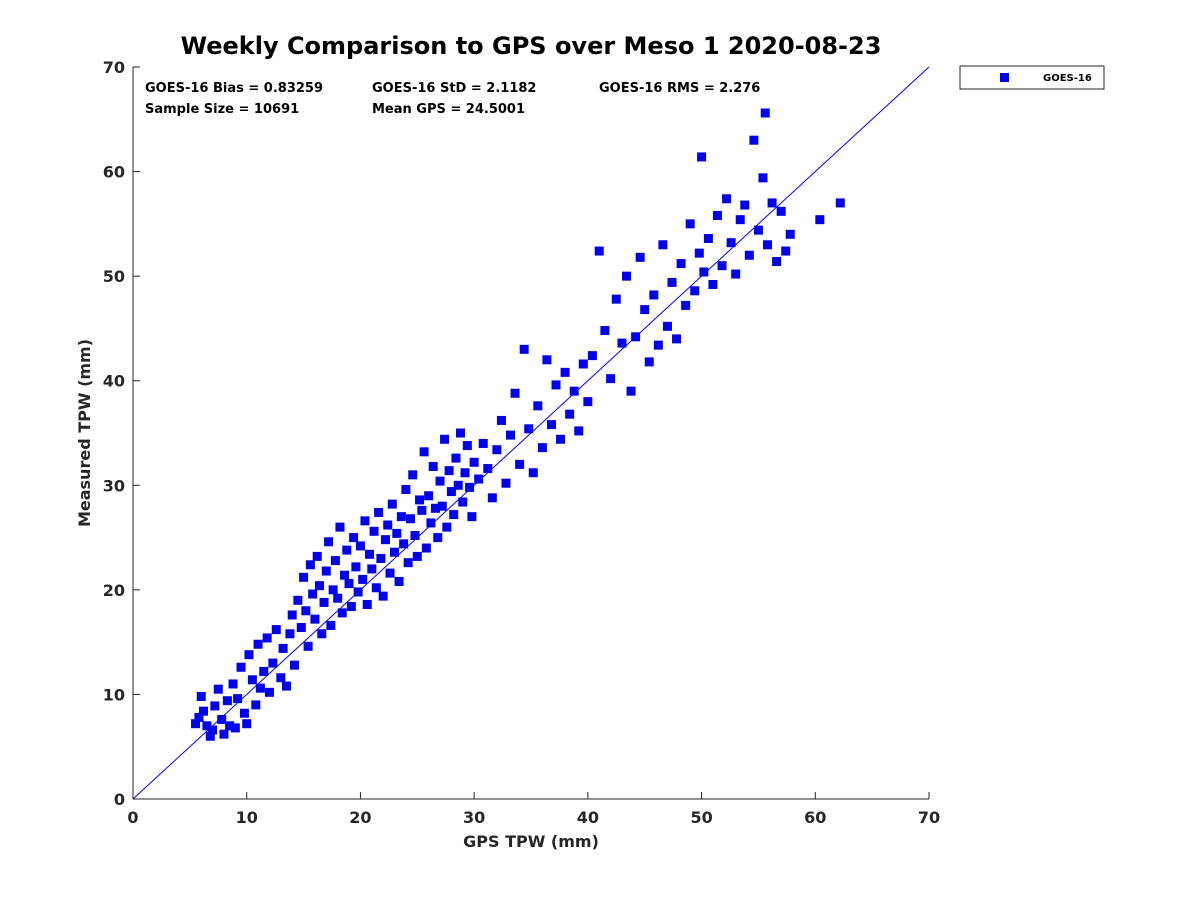 This screenshot has height=900, width=1200. I want to click on y-tick-label: 20, so click(114, 590).